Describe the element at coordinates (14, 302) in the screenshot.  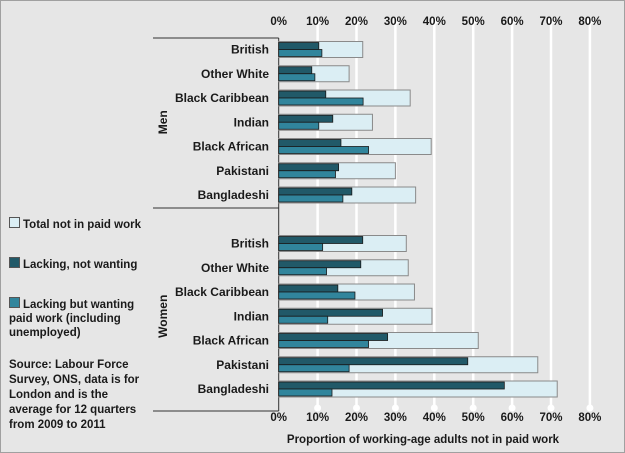
I see `legend-swatch-wanting` at that location.